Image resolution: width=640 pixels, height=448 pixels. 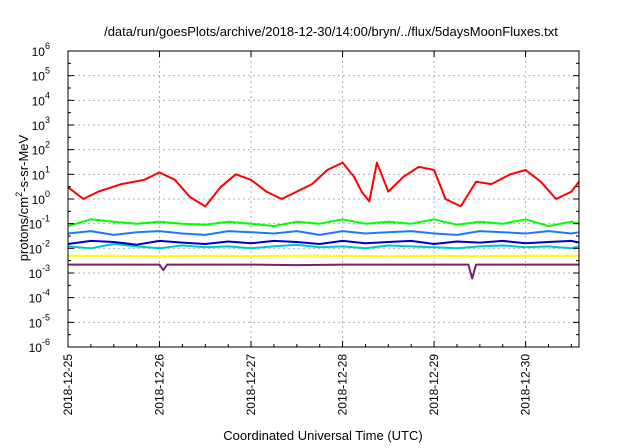 What do you see at coordinates (39, 223) in the screenshot?
I see `y-tick-label: 10⁻¹` at bounding box center [39, 223].